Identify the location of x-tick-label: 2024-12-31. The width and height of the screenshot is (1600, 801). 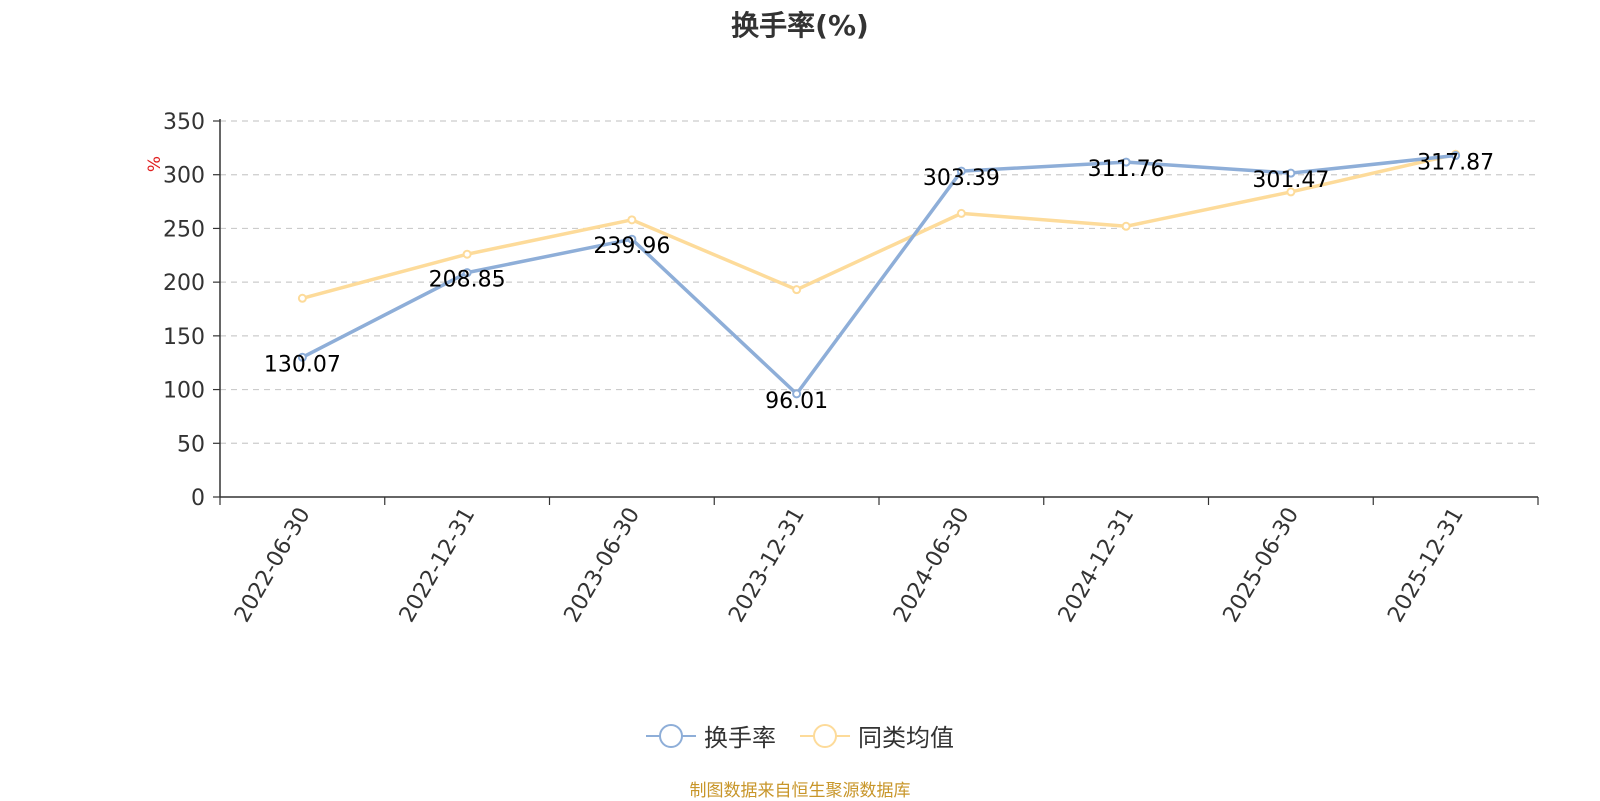
(1097, 565).